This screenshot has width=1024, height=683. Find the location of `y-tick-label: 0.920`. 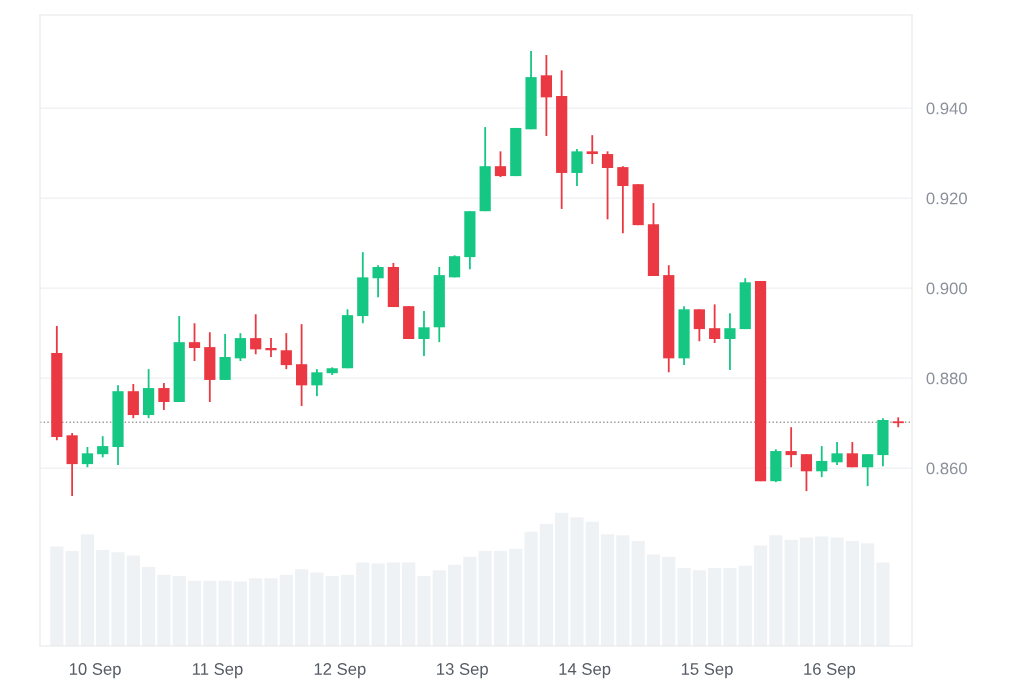

y-tick-label: 0.920 is located at coordinates (946, 198).